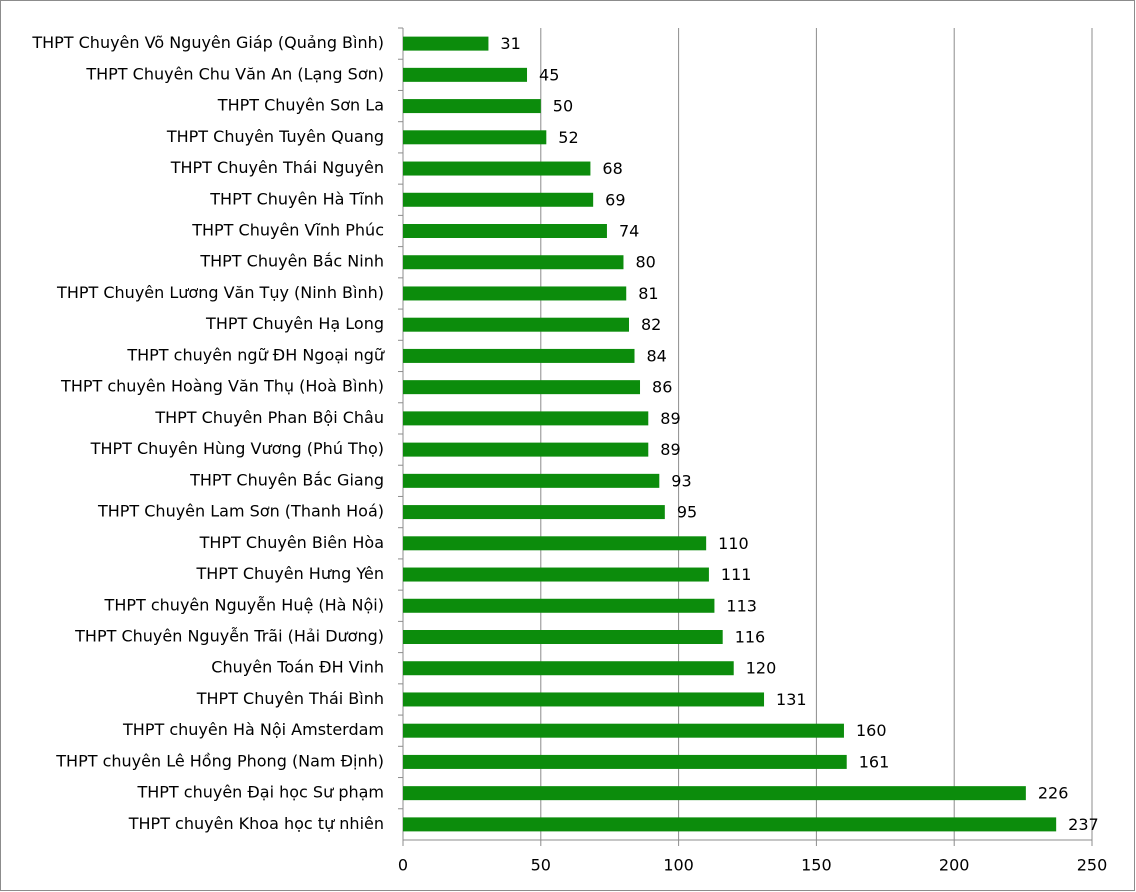 The width and height of the screenshot is (1136, 892). Describe the element at coordinates (256, 823) in the screenshot. I see `y-tick-label: THPT chuyên Khoa học tự nhiên` at that location.